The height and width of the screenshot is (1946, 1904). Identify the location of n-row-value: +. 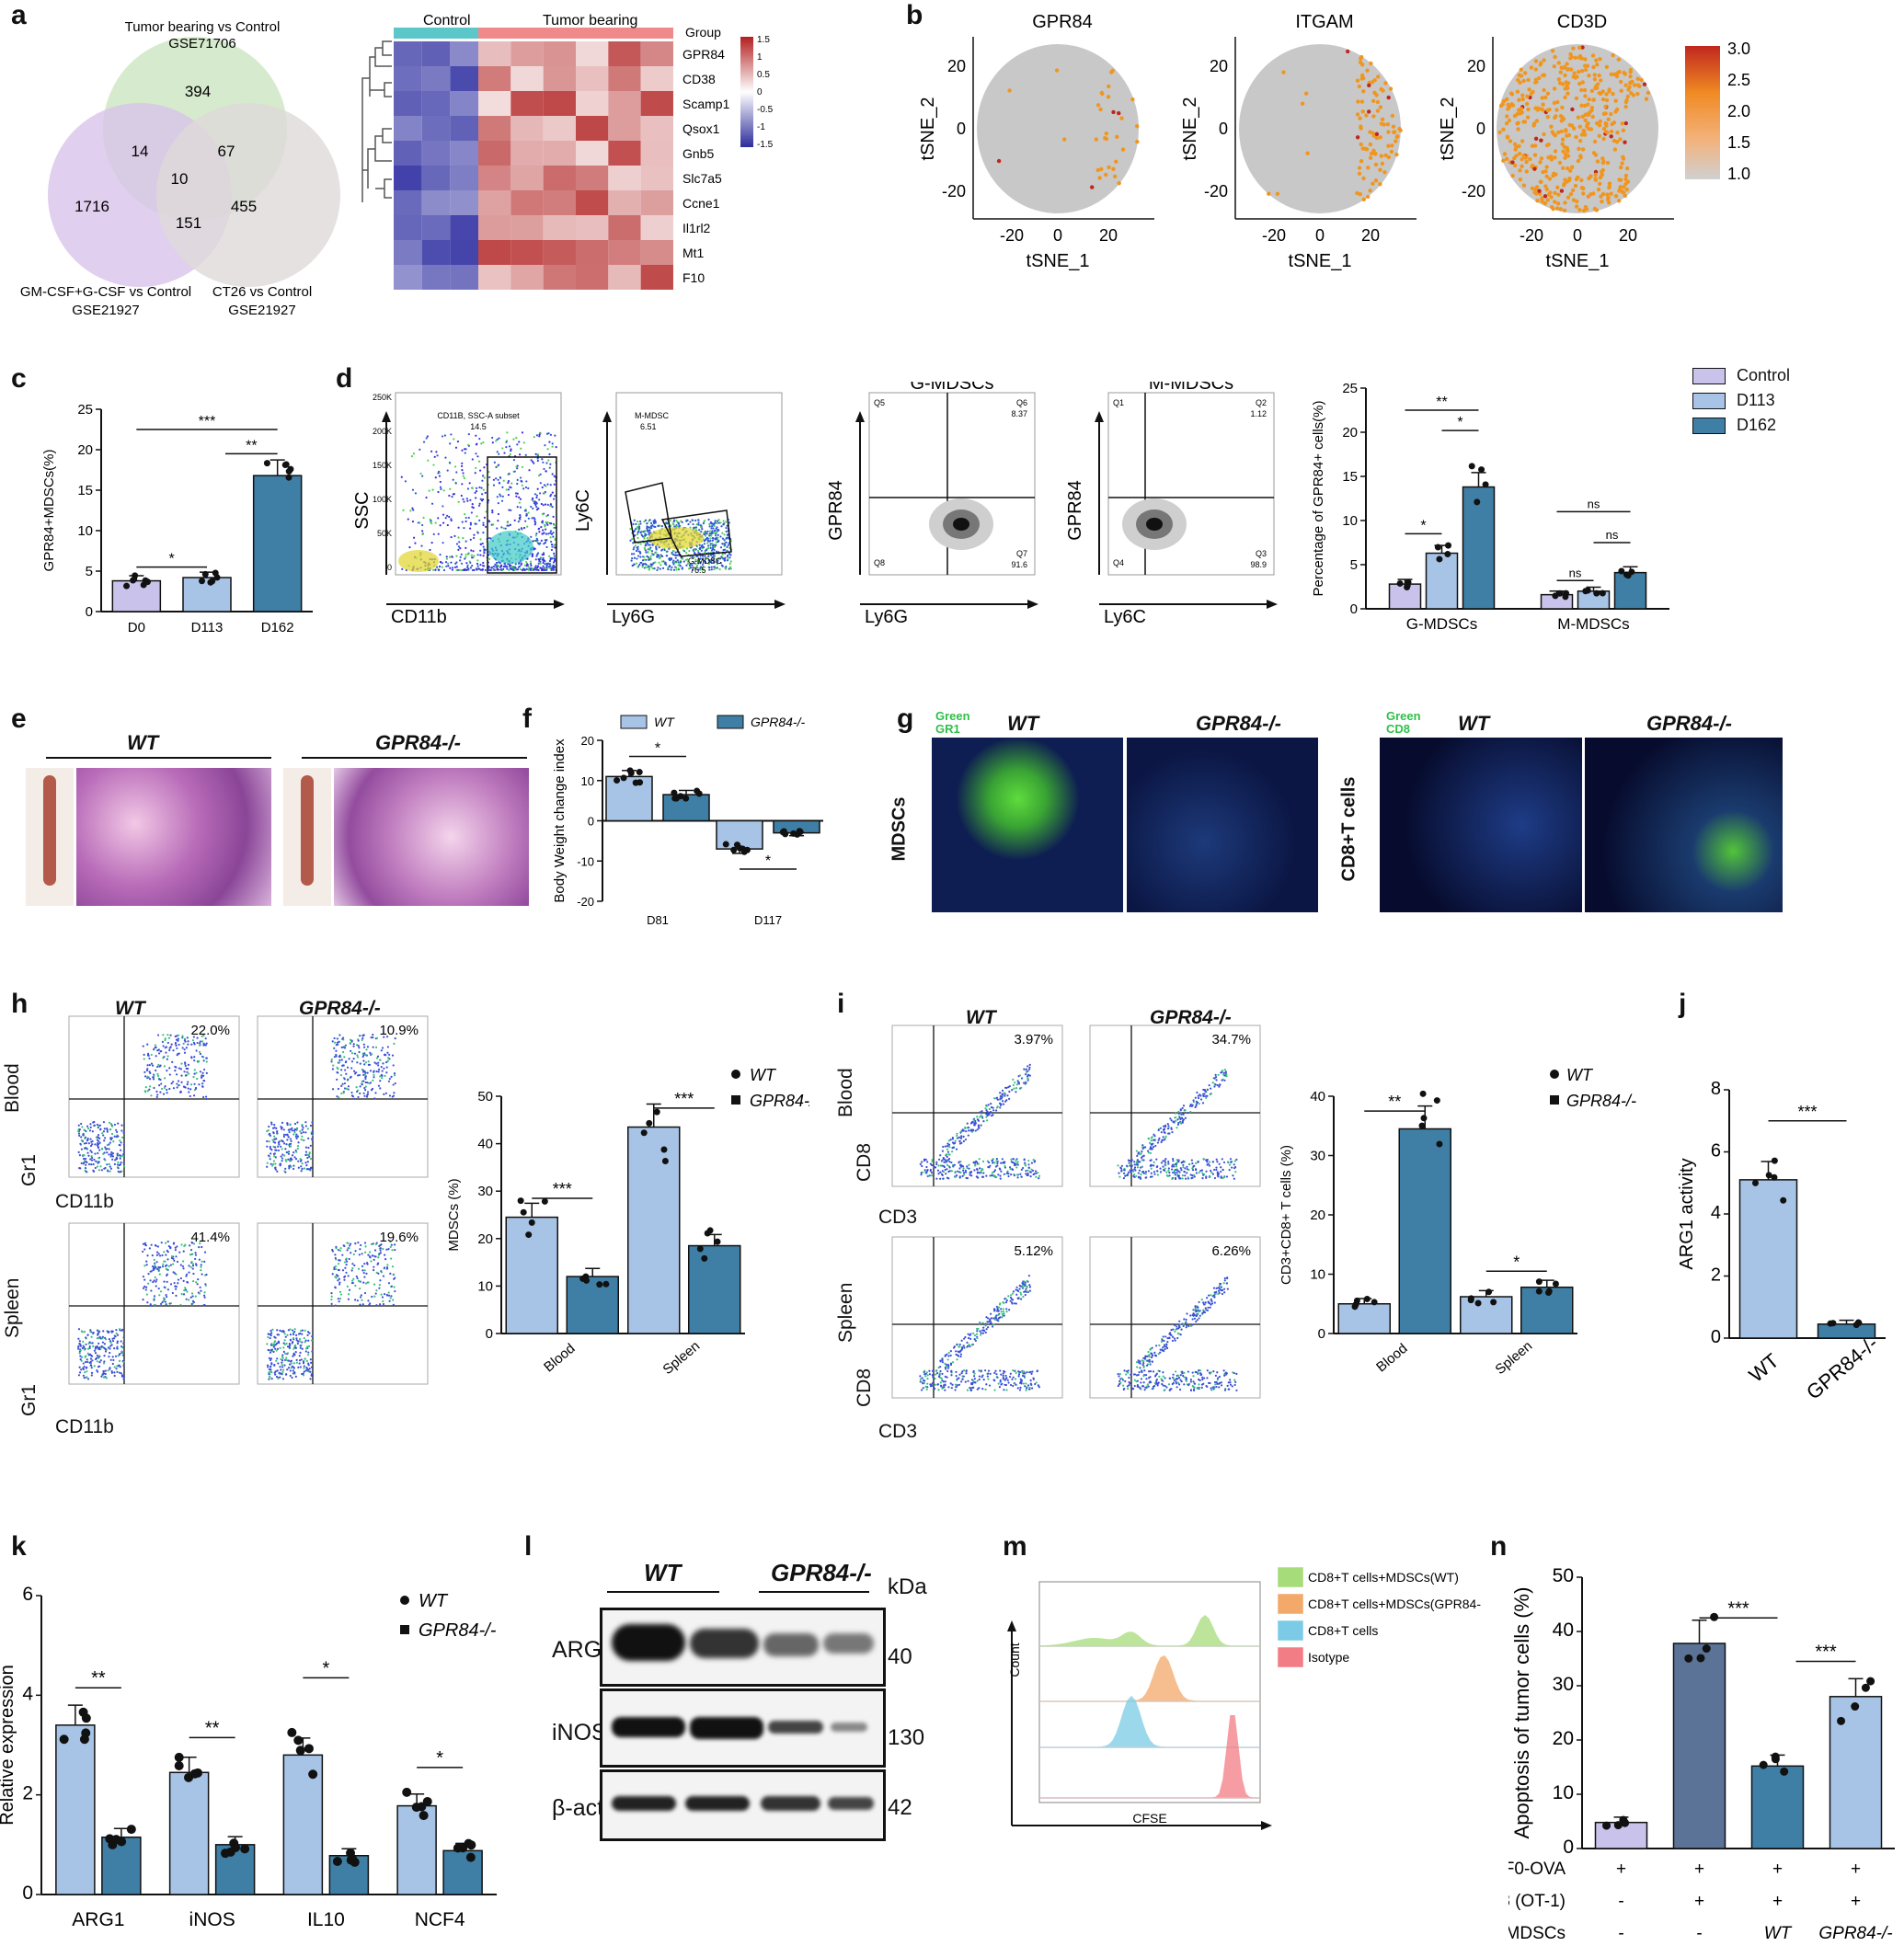
(1699, 1869).